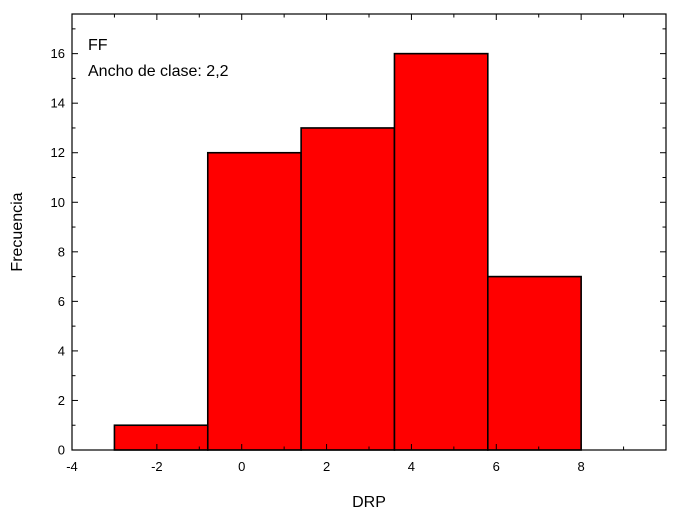 This screenshot has width=673, height=514. What do you see at coordinates (326, 466) in the screenshot?
I see `x-tick-label: 2` at bounding box center [326, 466].